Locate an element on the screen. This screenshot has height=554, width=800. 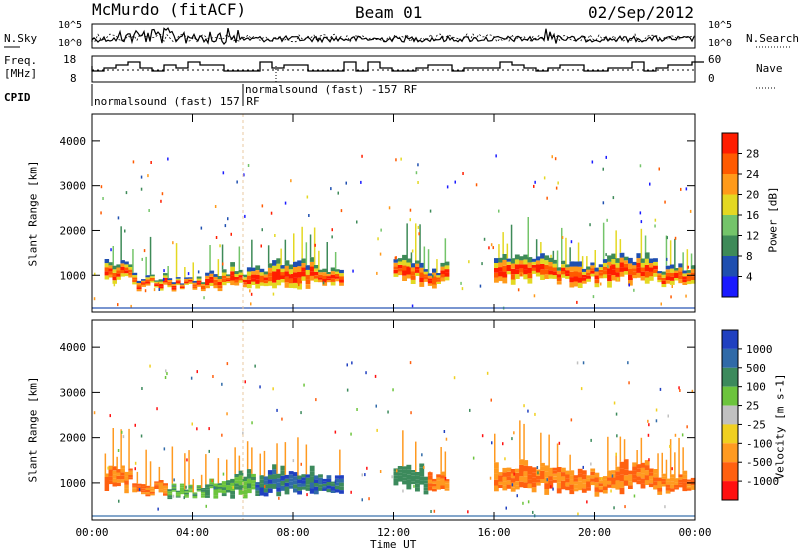
time-tick-label: 20:00 is located at coordinates (594, 532).